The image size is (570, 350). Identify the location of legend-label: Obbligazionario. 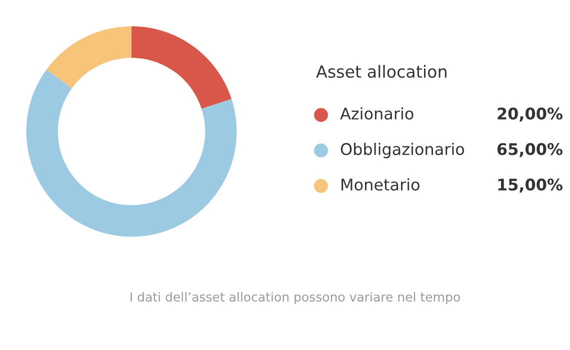
(402, 150).